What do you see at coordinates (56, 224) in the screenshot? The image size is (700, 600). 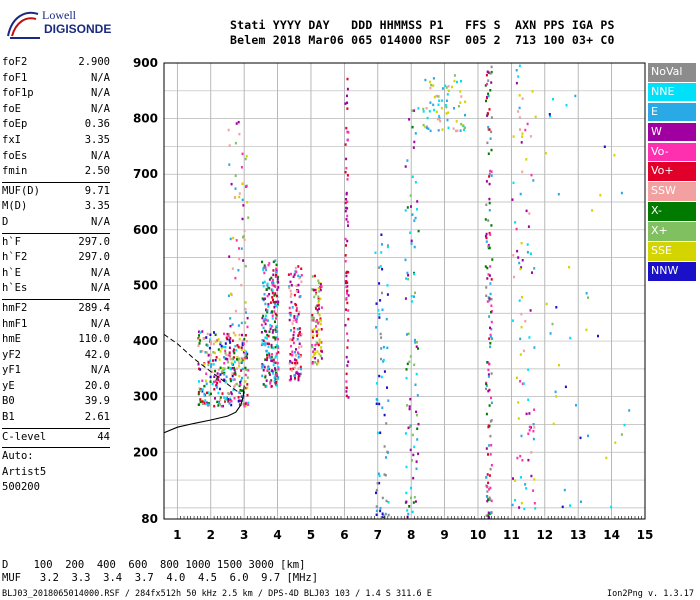 I see `param-row: D N/A` at bounding box center [56, 224].